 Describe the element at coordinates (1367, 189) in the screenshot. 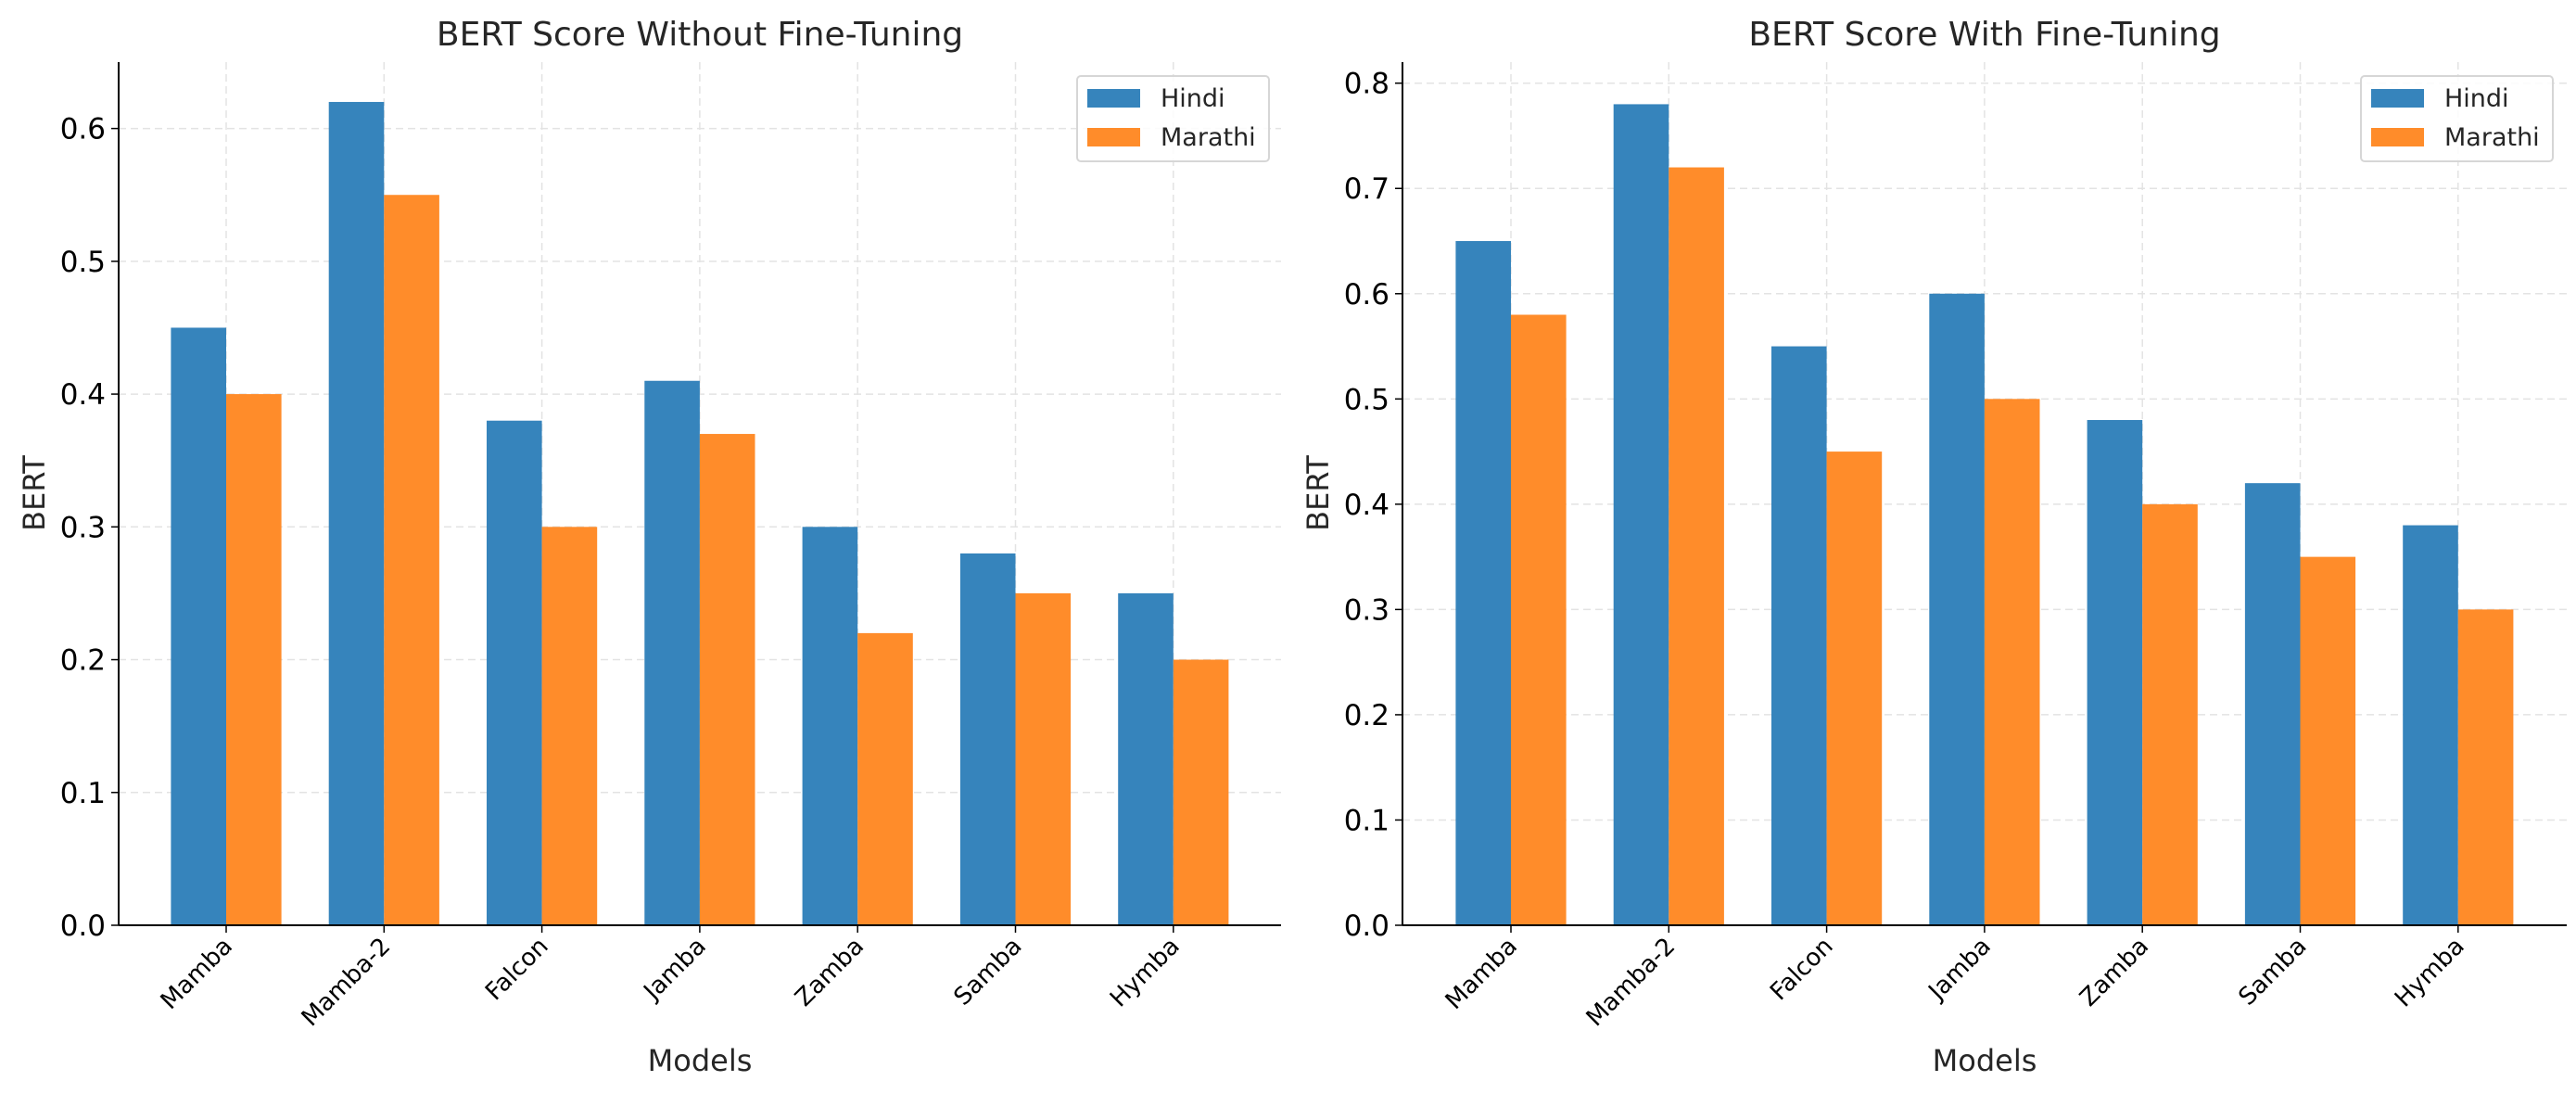

I see `y-tick-label: 0.7` at that location.